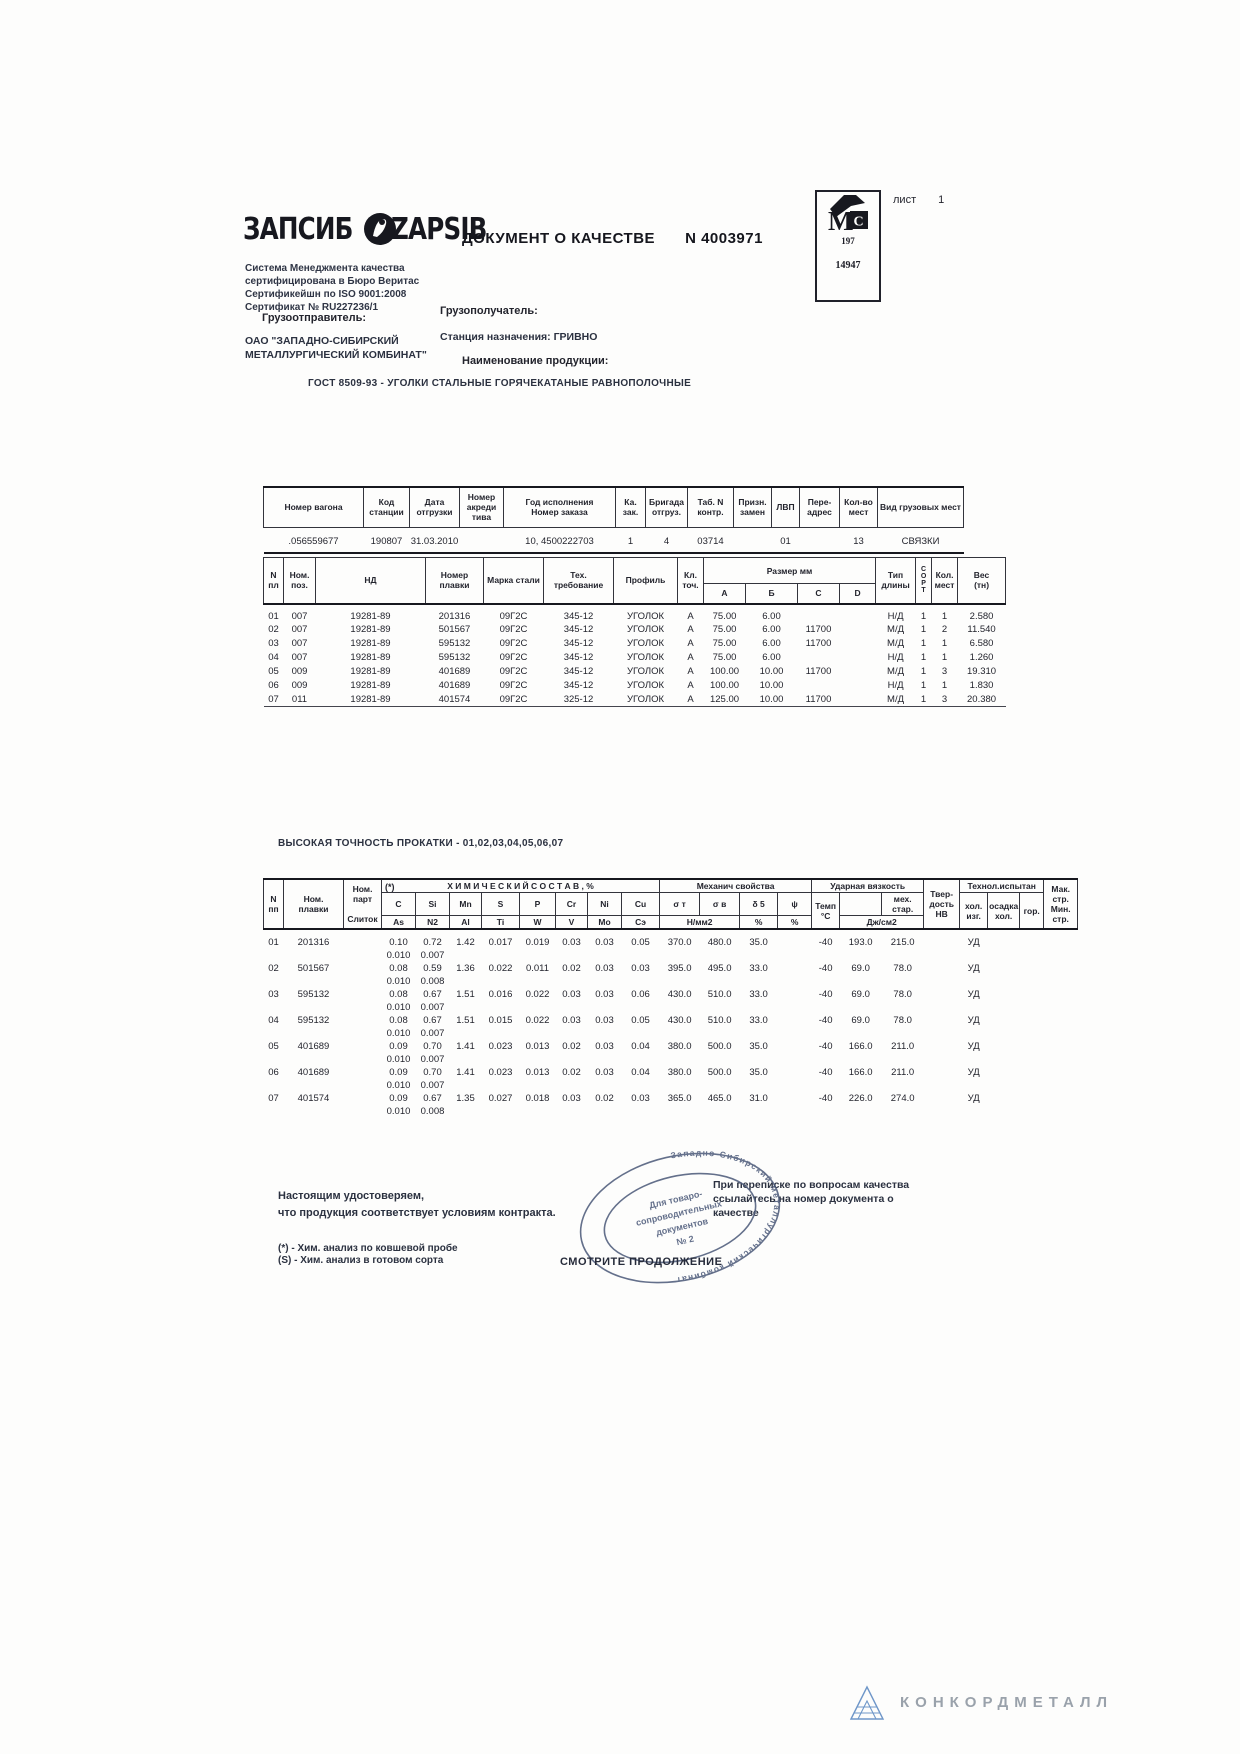  Describe the element at coordinates (635, 593) in the screenshot. I see `positions-header-row-2: А Б С D` at that location.